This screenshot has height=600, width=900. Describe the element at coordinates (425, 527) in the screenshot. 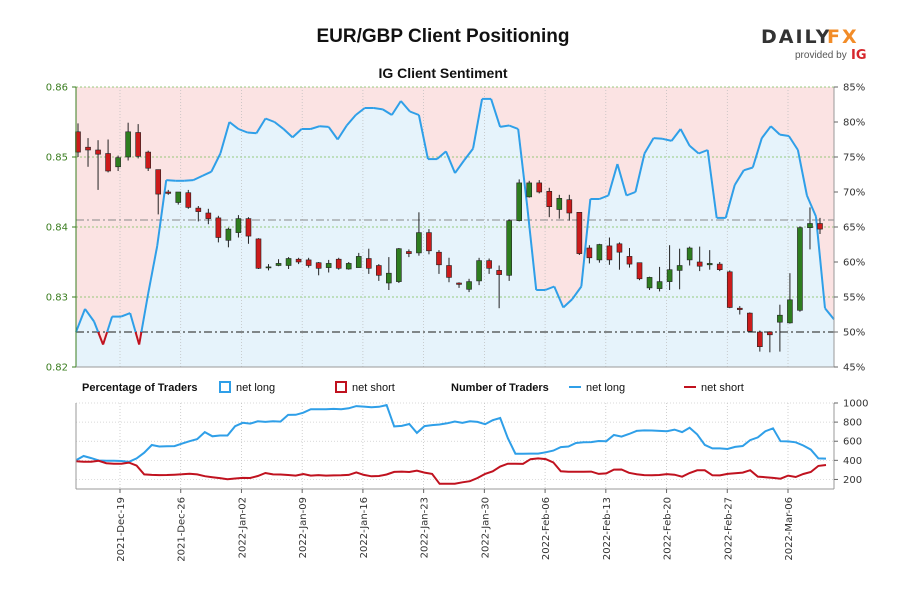

I see `date-tick-label: 2022-Jan-23` at that location.